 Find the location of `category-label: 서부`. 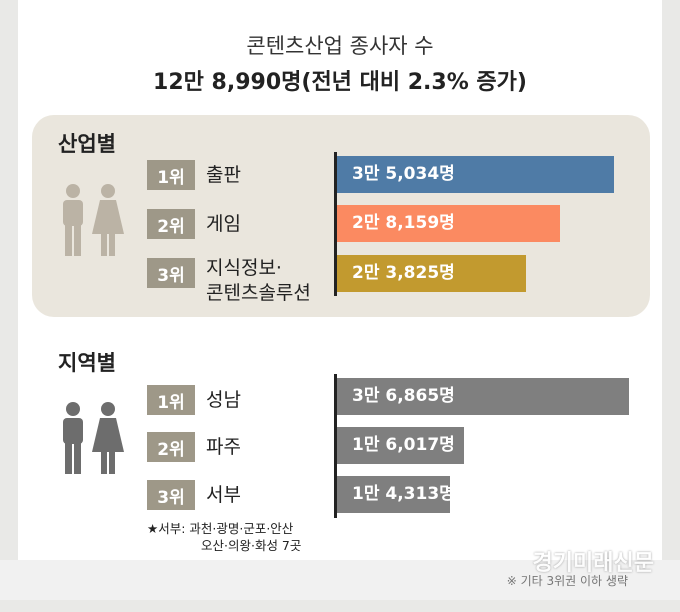

category-label: 서부 is located at coordinates (223, 495).